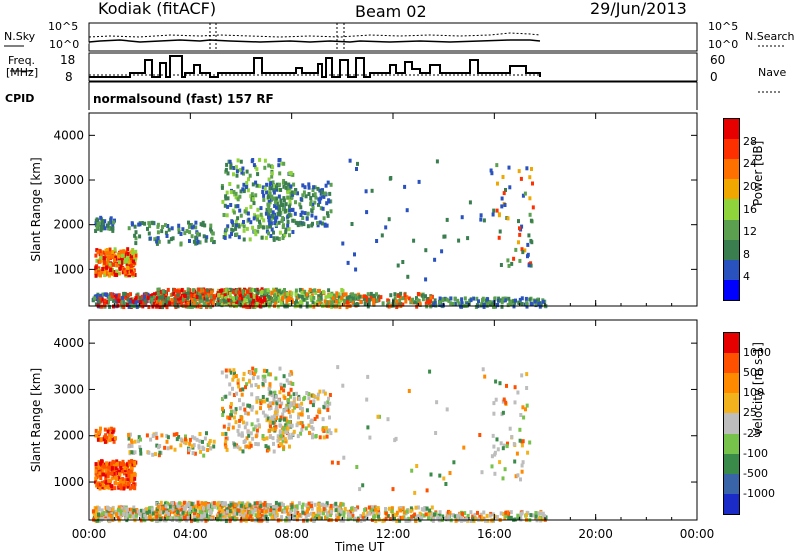 The image size is (800, 554). What do you see at coordinates (89, 534) in the screenshot?
I see `x-tick-label: 00:00` at bounding box center [89, 534].